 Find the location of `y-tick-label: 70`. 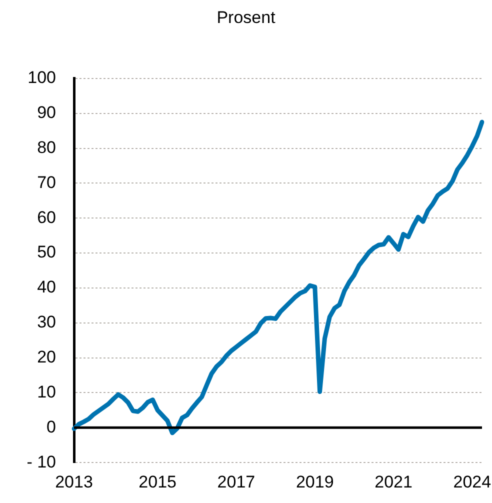

y-tick-label: 70 is located at coordinates (46, 182).